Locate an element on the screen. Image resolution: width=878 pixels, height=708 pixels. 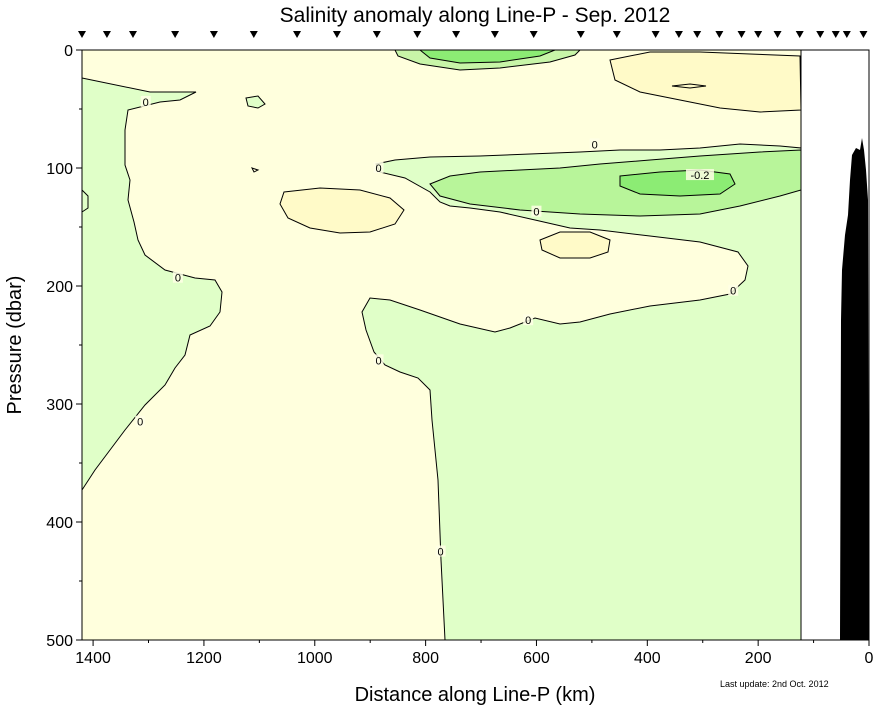
contour-loop-small is located at coordinates (255, 102).